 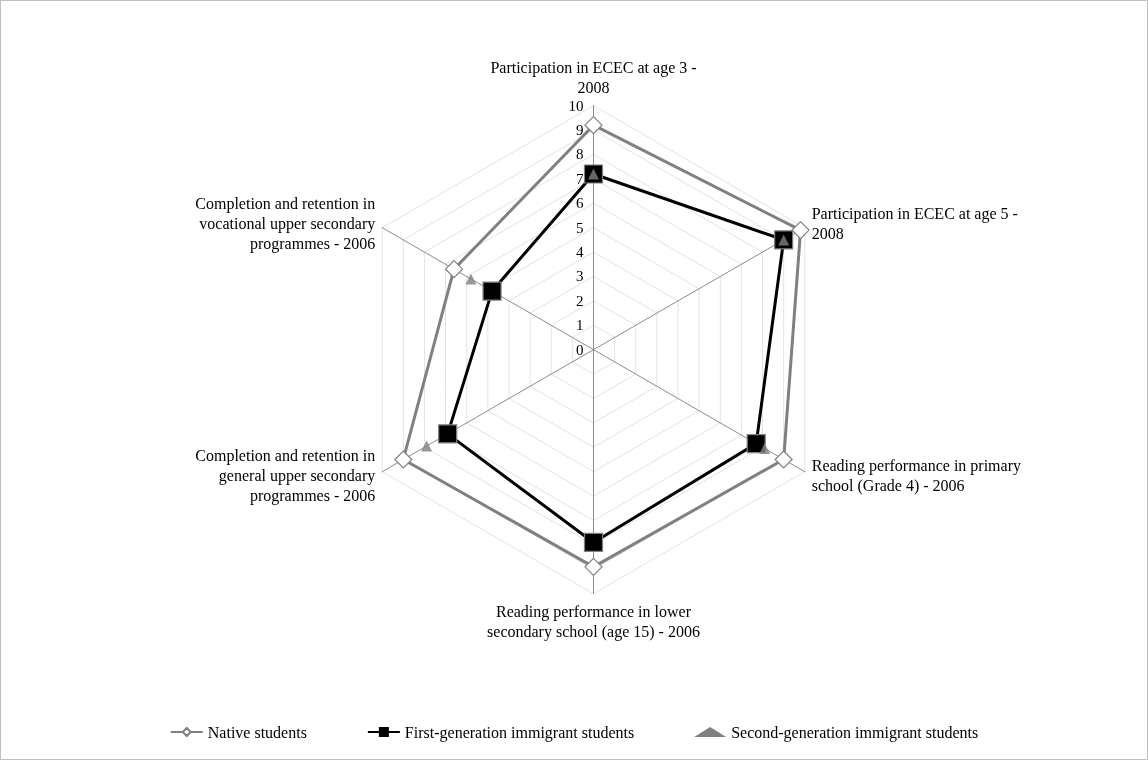 What do you see at coordinates (855, 732) in the screenshot?
I see `legend-label: Second-generation immigrant students` at bounding box center [855, 732].